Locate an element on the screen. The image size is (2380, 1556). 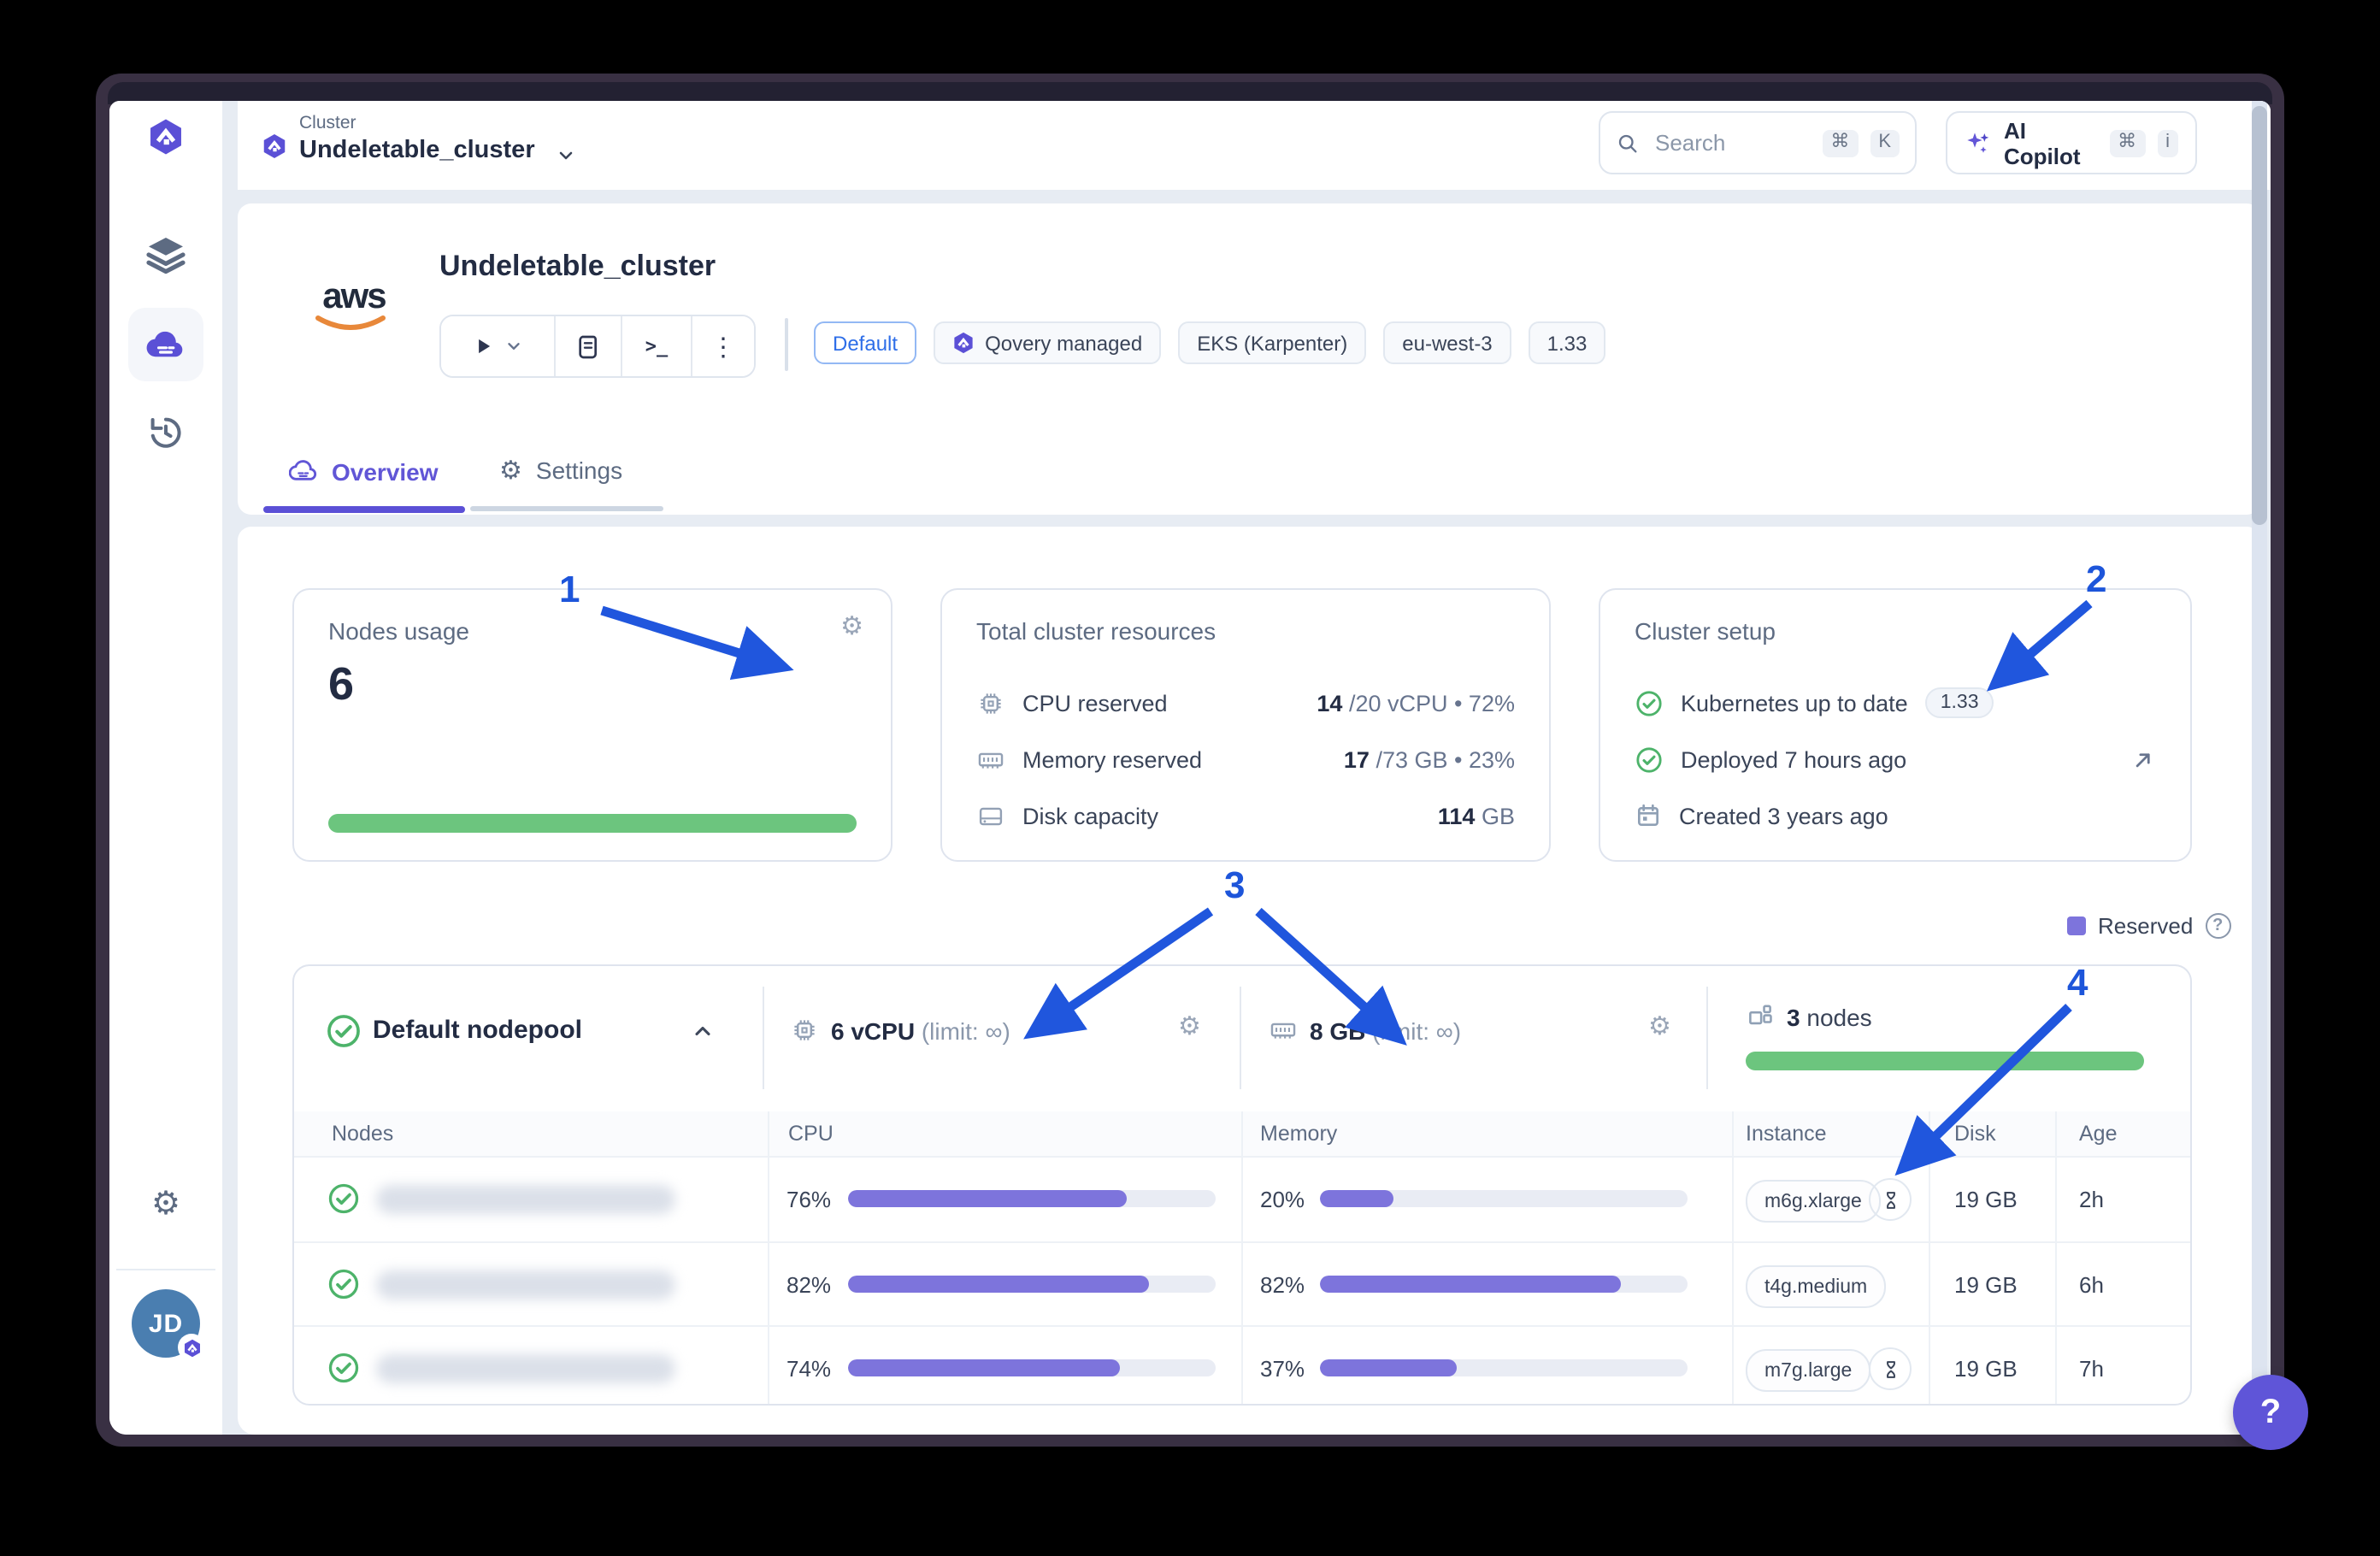
table-row: 76% 20% m6g.xlarge 19 GB 2h is located at coordinates (1242, 1198).